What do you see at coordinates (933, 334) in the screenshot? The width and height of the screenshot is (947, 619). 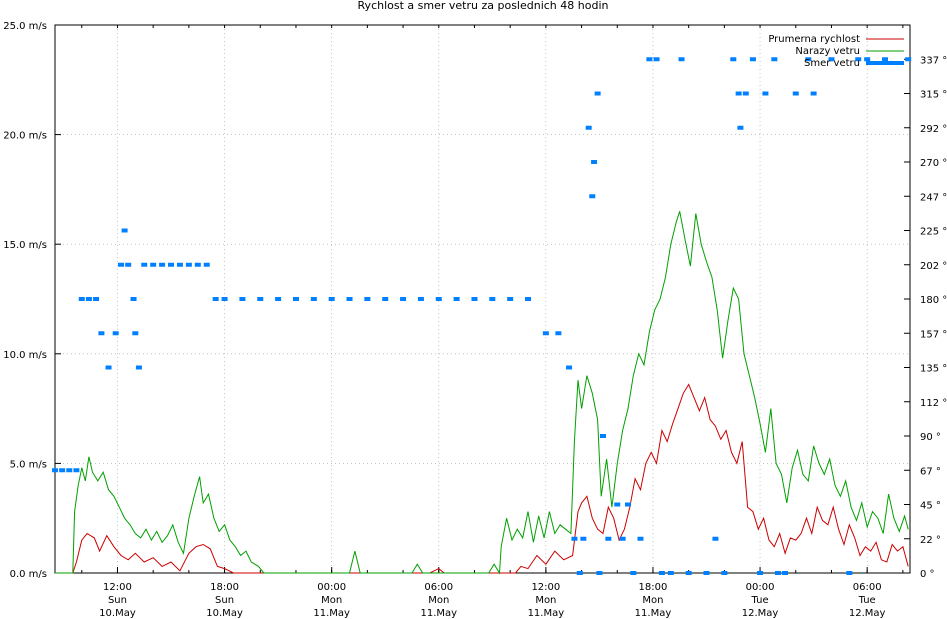 I see `y-right-tick-label: 157 °` at bounding box center [933, 334].